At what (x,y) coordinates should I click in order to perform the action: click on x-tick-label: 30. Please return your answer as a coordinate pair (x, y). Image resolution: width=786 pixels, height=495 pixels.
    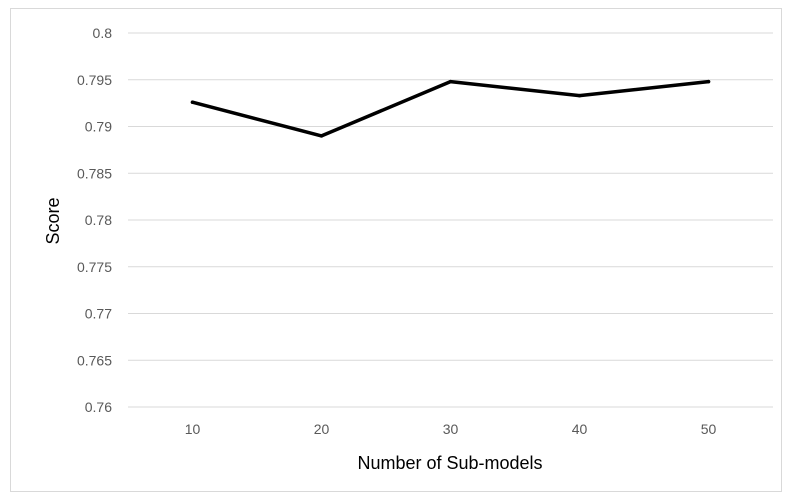
    Looking at the image, I should click on (451, 429).